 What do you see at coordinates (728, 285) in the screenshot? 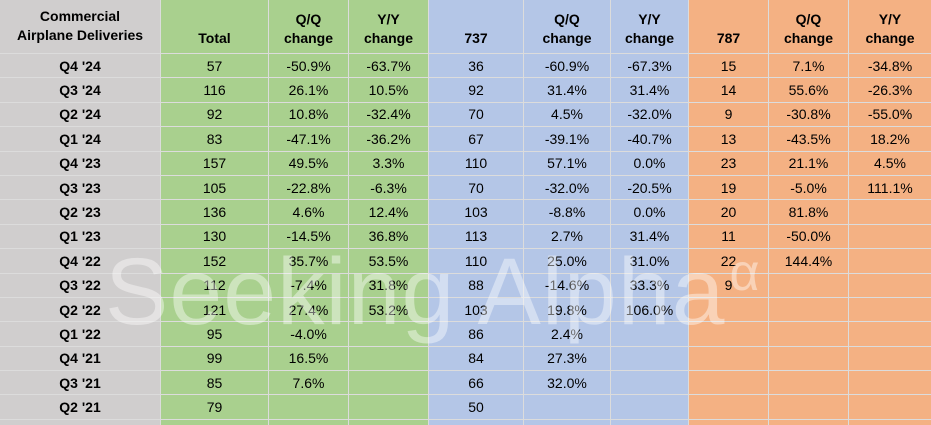
I see `table-cell: 9` at bounding box center [728, 285].